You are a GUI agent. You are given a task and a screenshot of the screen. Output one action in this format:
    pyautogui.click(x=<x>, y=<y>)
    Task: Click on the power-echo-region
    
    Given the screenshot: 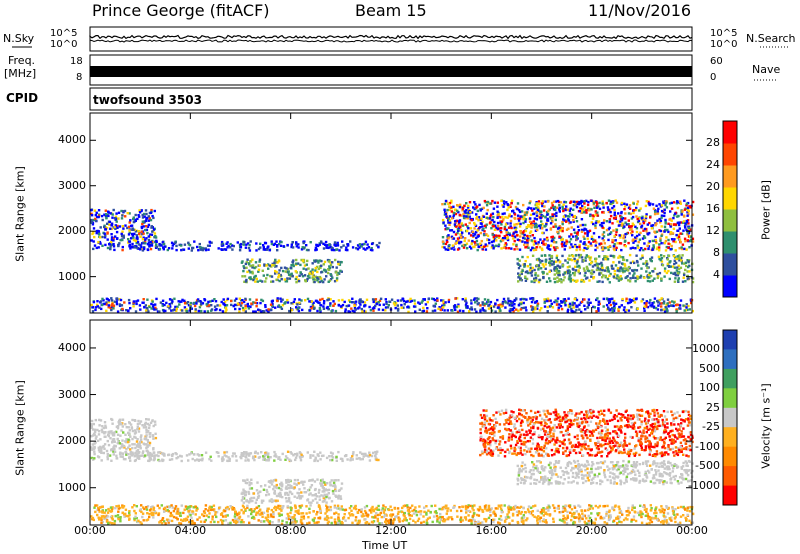 What is the action you would take?
    pyautogui.click(x=568, y=225)
    